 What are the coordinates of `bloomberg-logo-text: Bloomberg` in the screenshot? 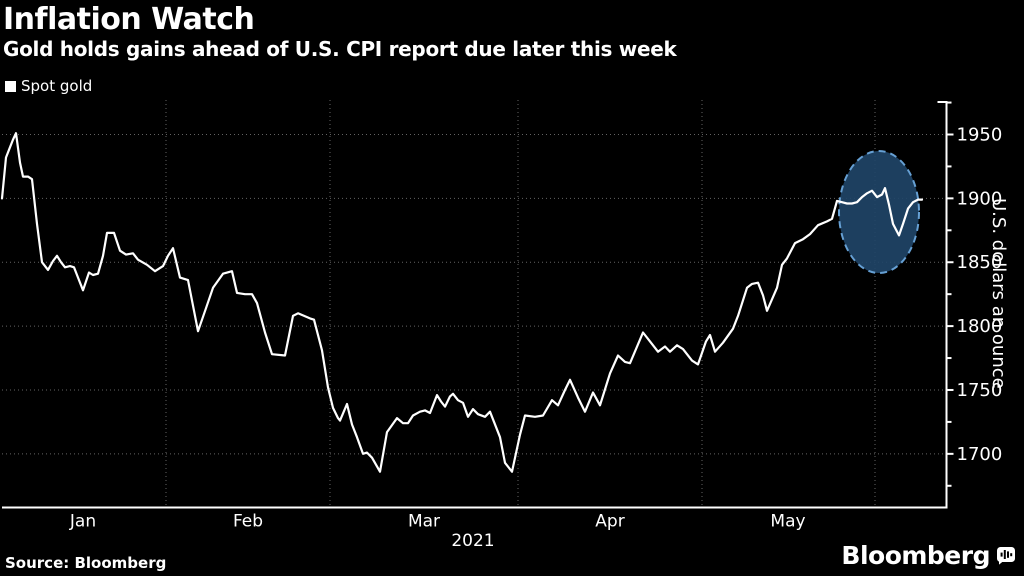 It's located at (915, 555).